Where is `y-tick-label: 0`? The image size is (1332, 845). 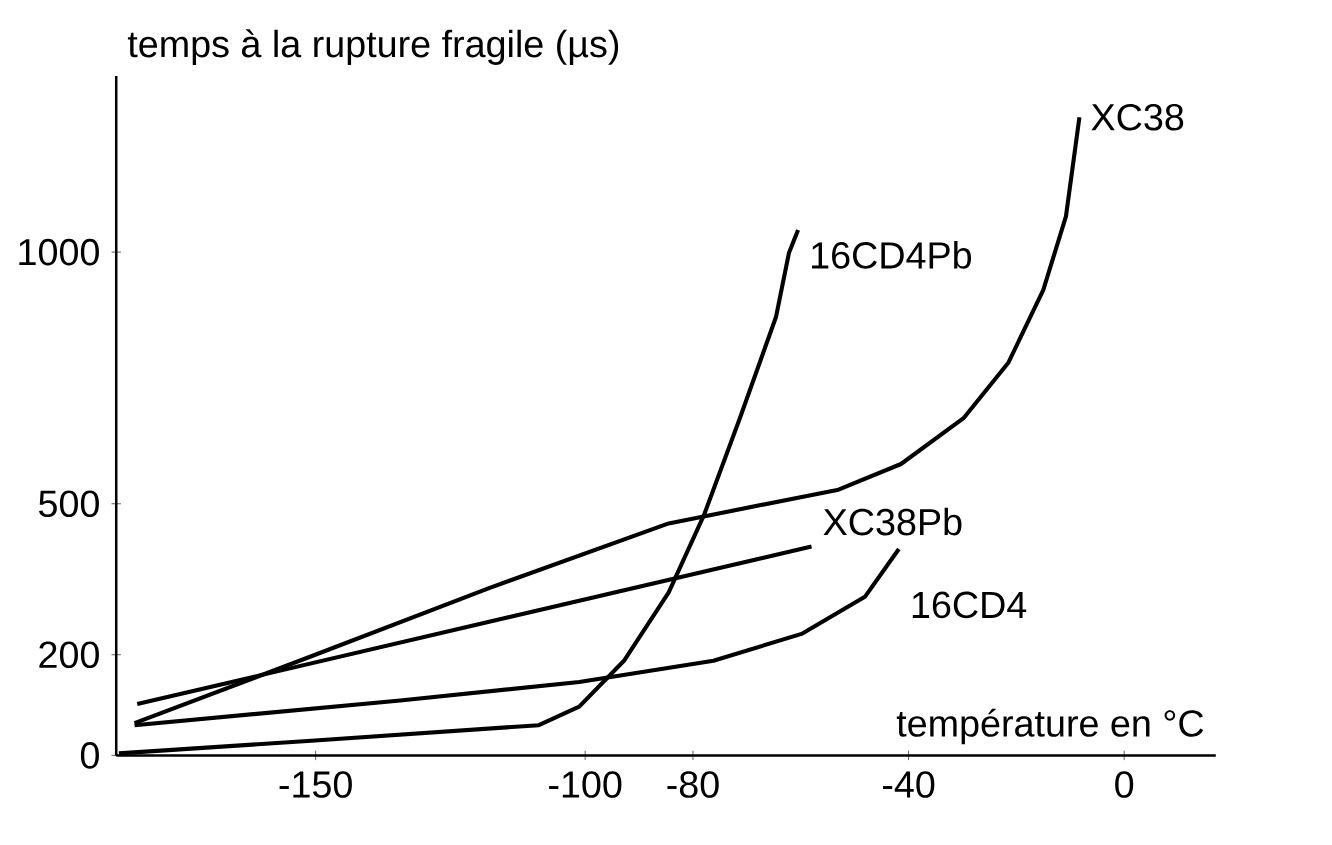 y-tick-label: 0 is located at coordinates (89, 755).